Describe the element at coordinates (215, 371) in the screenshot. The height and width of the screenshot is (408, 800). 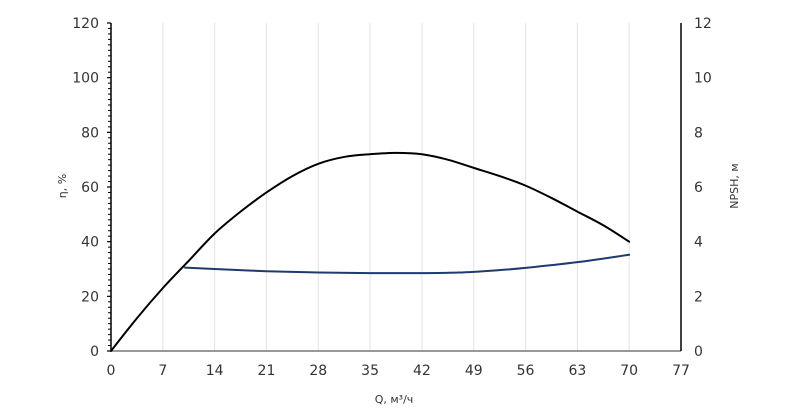
I see `x-tick-label: 14` at that location.